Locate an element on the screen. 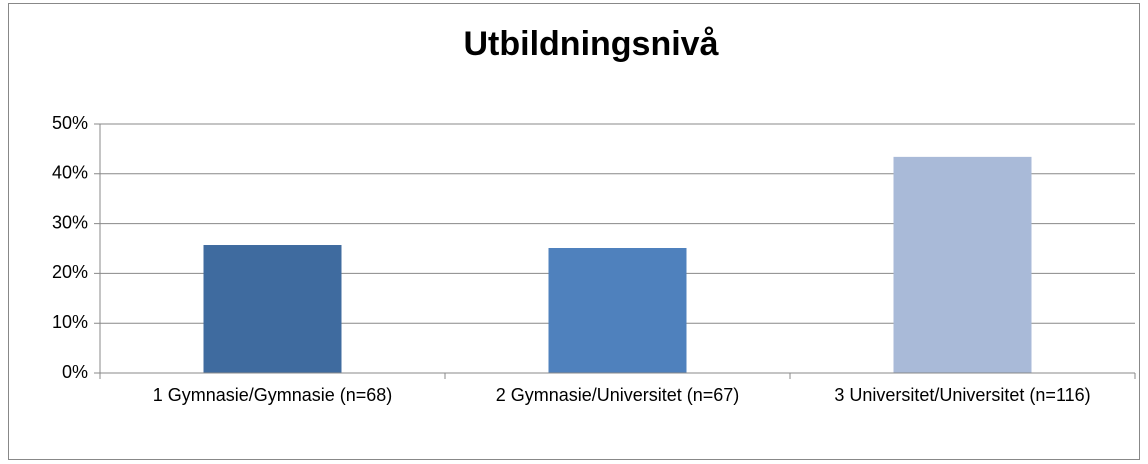  y-tick-label: 40% is located at coordinates (70, 173).